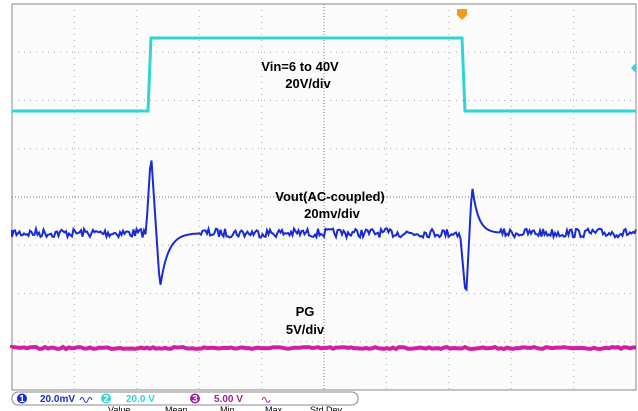  What do you see at coordinates (323, 348) in the screenshot?
I see `pg-waveform` at bounding box center [323, 348].